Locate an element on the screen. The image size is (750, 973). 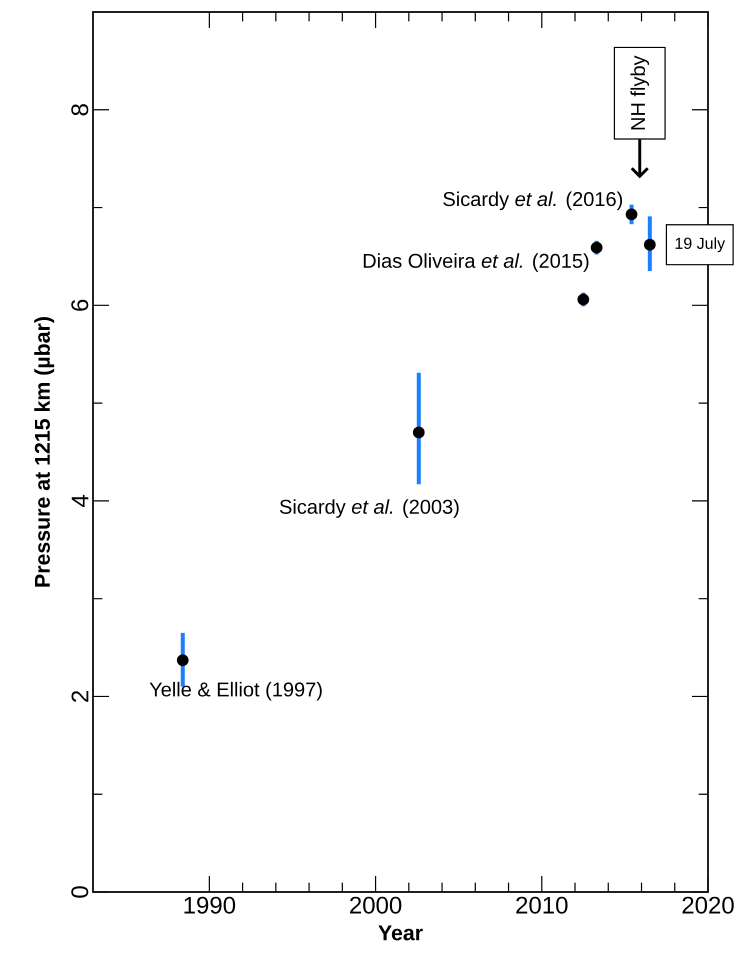
x-tick-label: 2020 is located at coordinates (708, 905).